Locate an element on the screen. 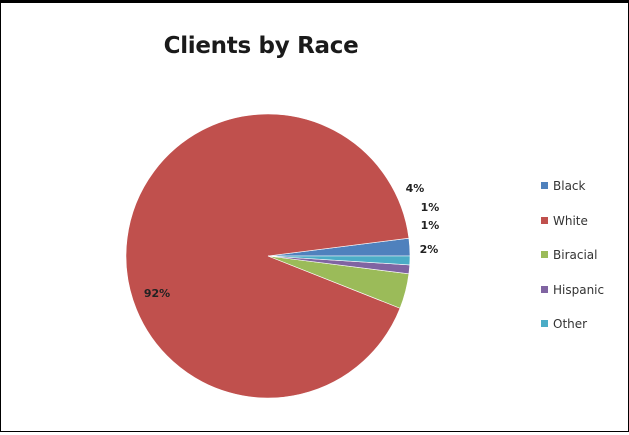  legend-item-black: Black is located at coordinates (584, 186).